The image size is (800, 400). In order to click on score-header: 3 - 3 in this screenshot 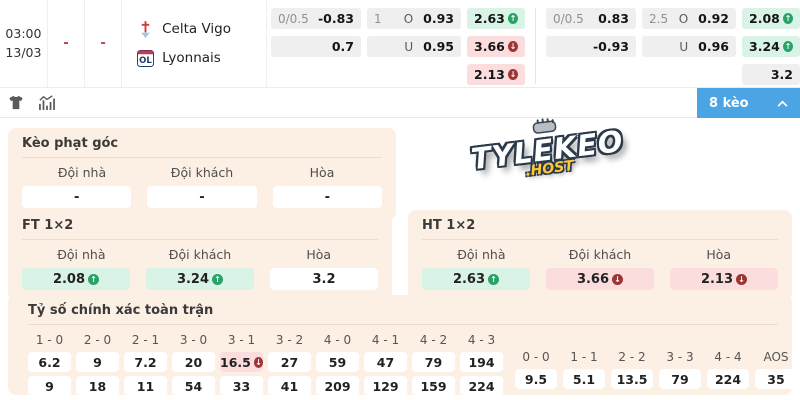, I will do `click(680, 357)`.